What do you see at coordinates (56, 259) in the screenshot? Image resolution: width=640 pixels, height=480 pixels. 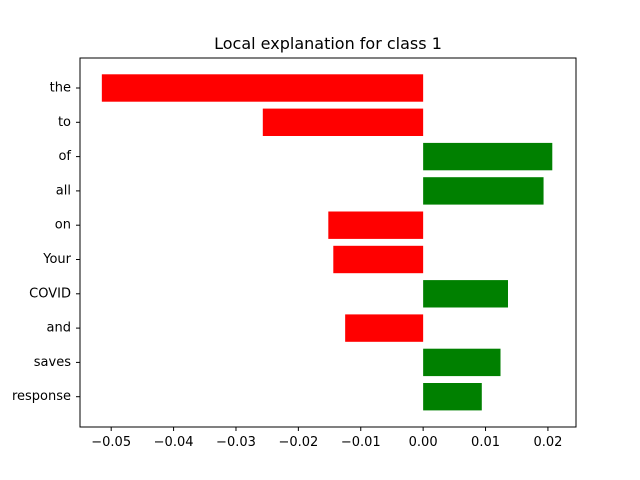 I see `y-tick-label: Your` at bounding box center [56, 259].